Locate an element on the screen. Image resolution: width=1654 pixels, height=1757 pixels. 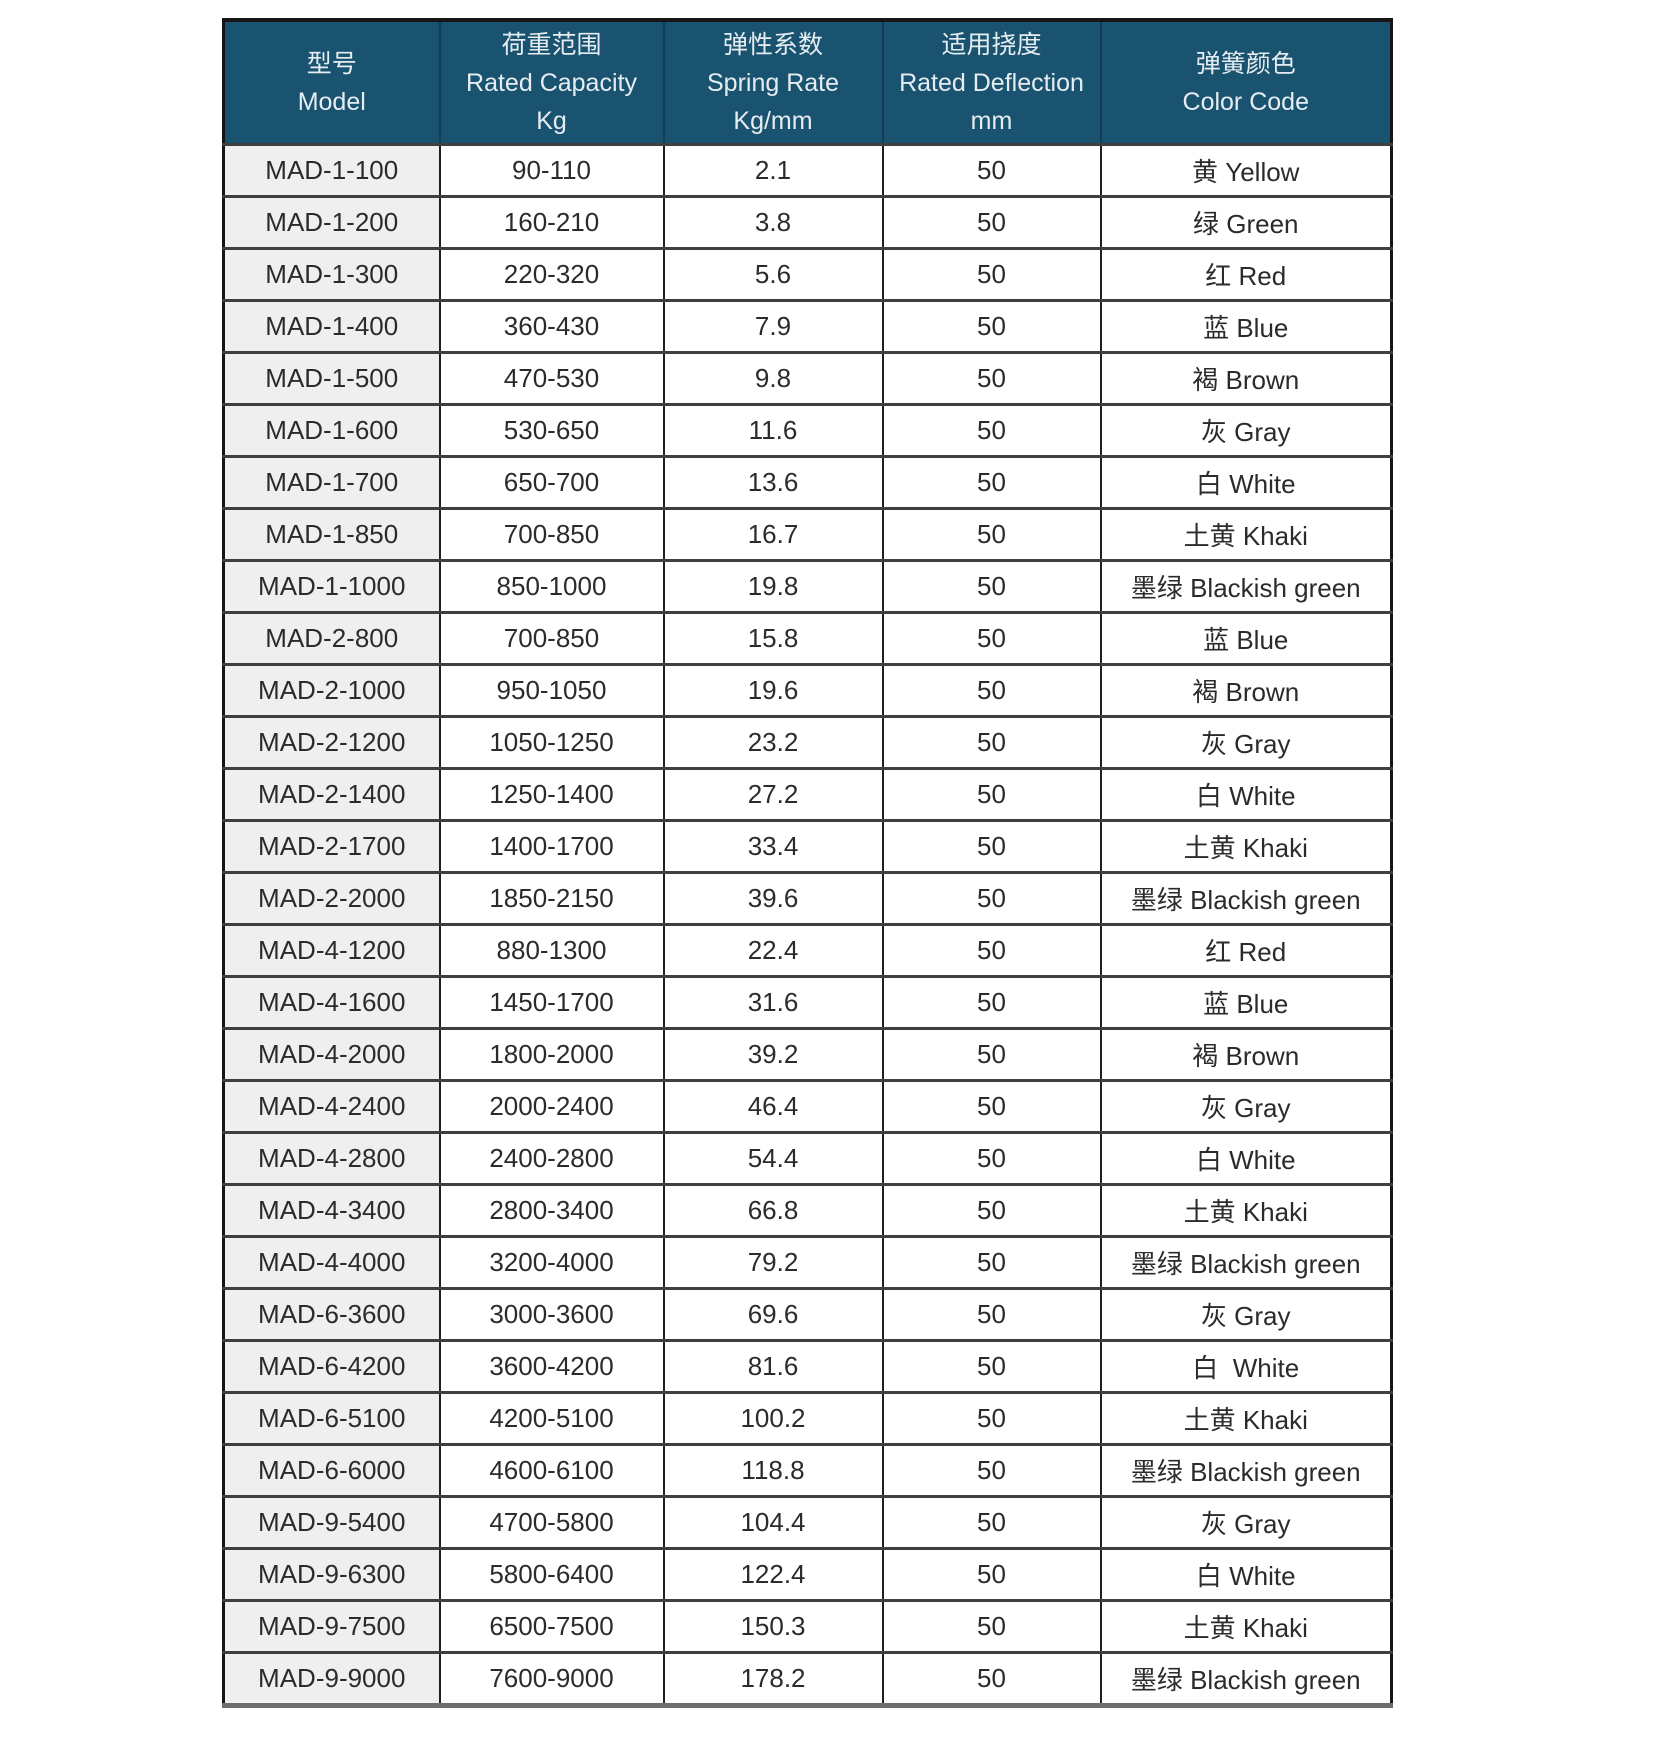
capacity-cell: 1800-2000 is located at coordinates (551, 1054).